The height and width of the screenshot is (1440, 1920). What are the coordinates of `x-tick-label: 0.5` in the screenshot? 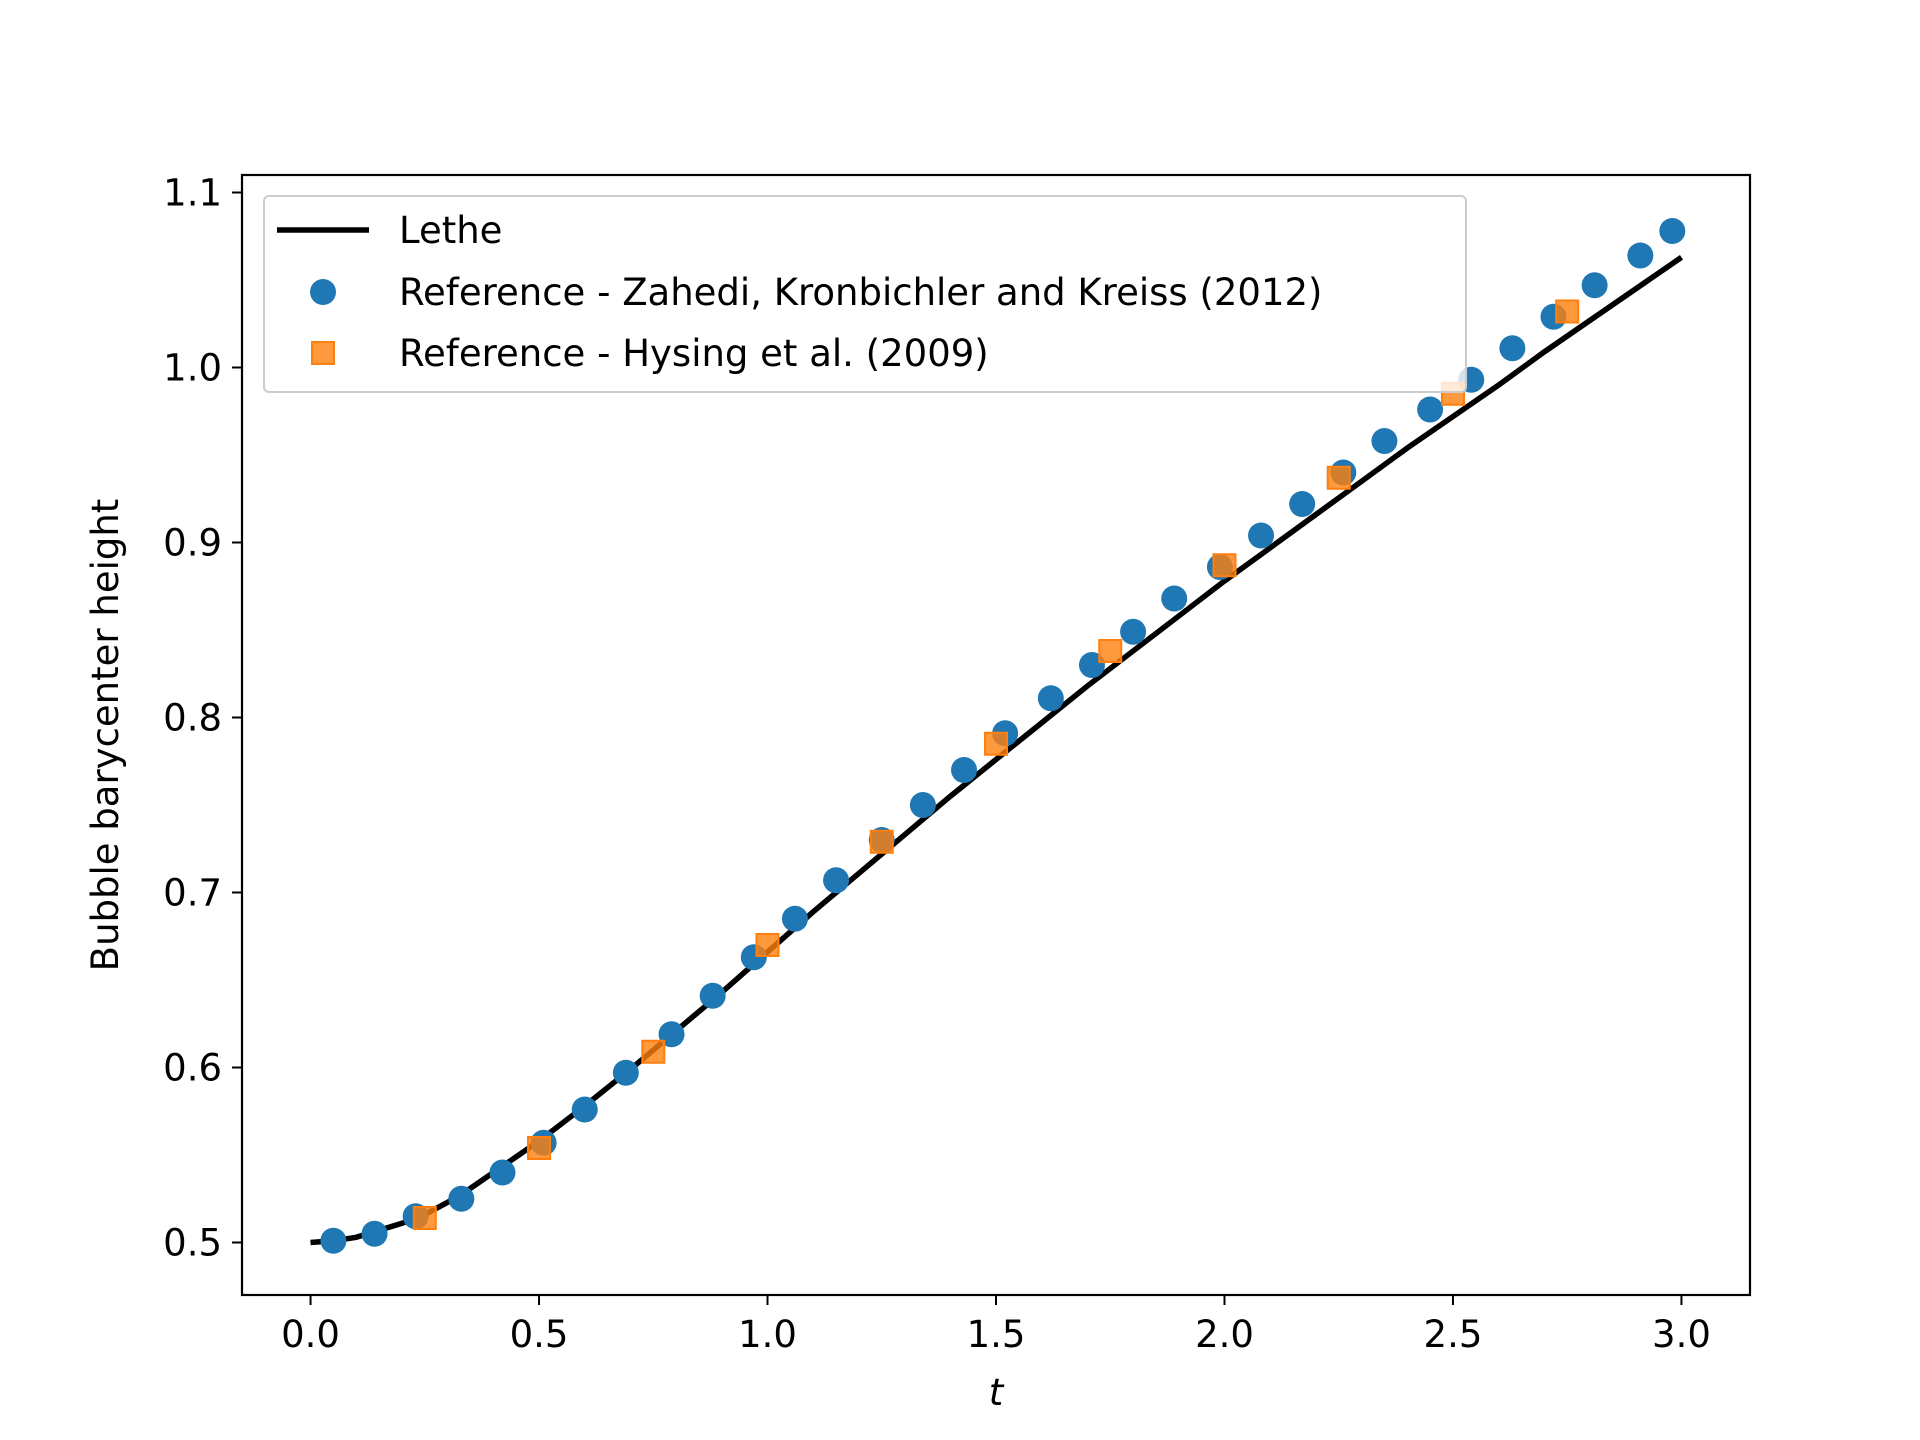 It's located at (539, 1334).